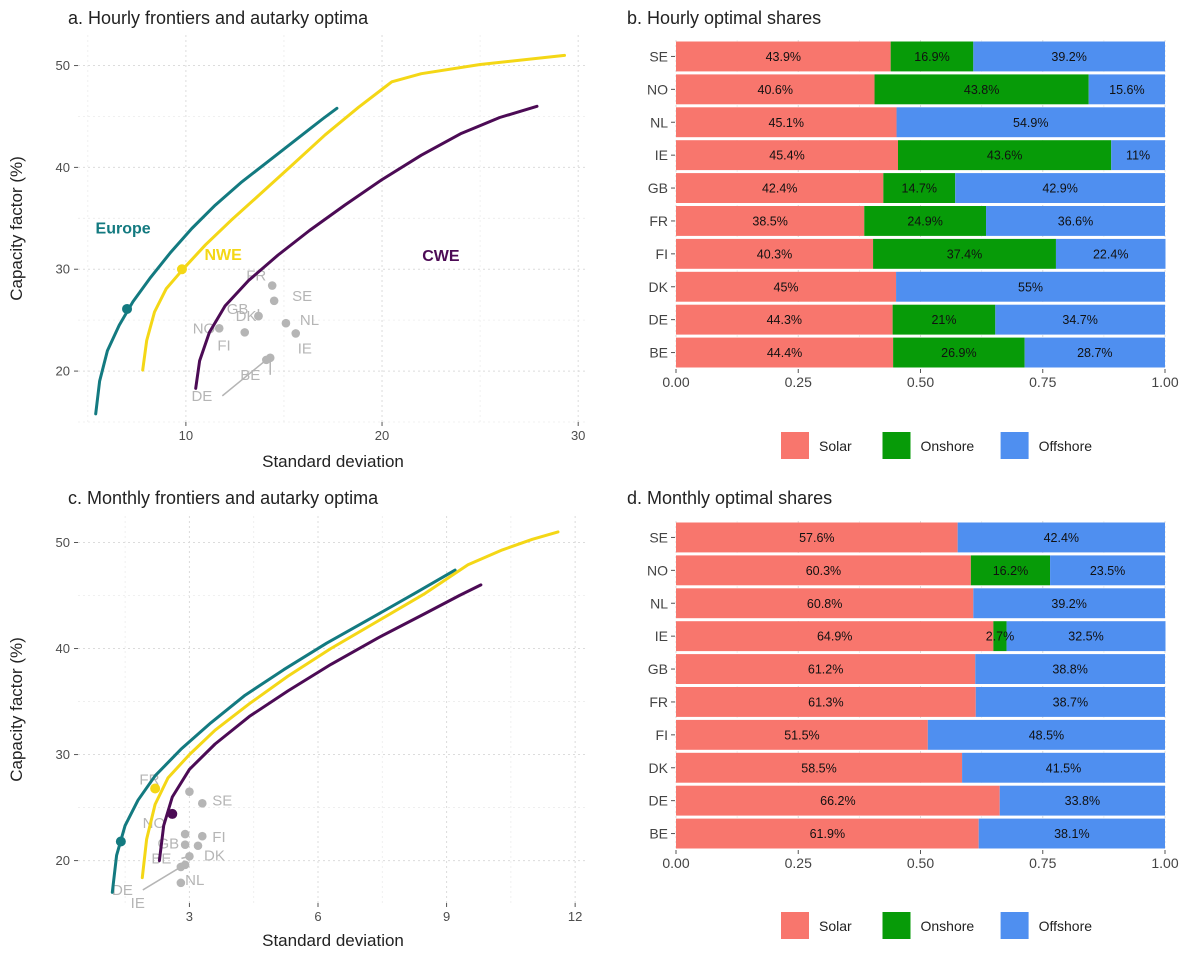 This screenshot has height=954, width=1186. Describe the element at coordinates (218, 837) in the screenshot. I see `country-label-fi: FI` at that location.